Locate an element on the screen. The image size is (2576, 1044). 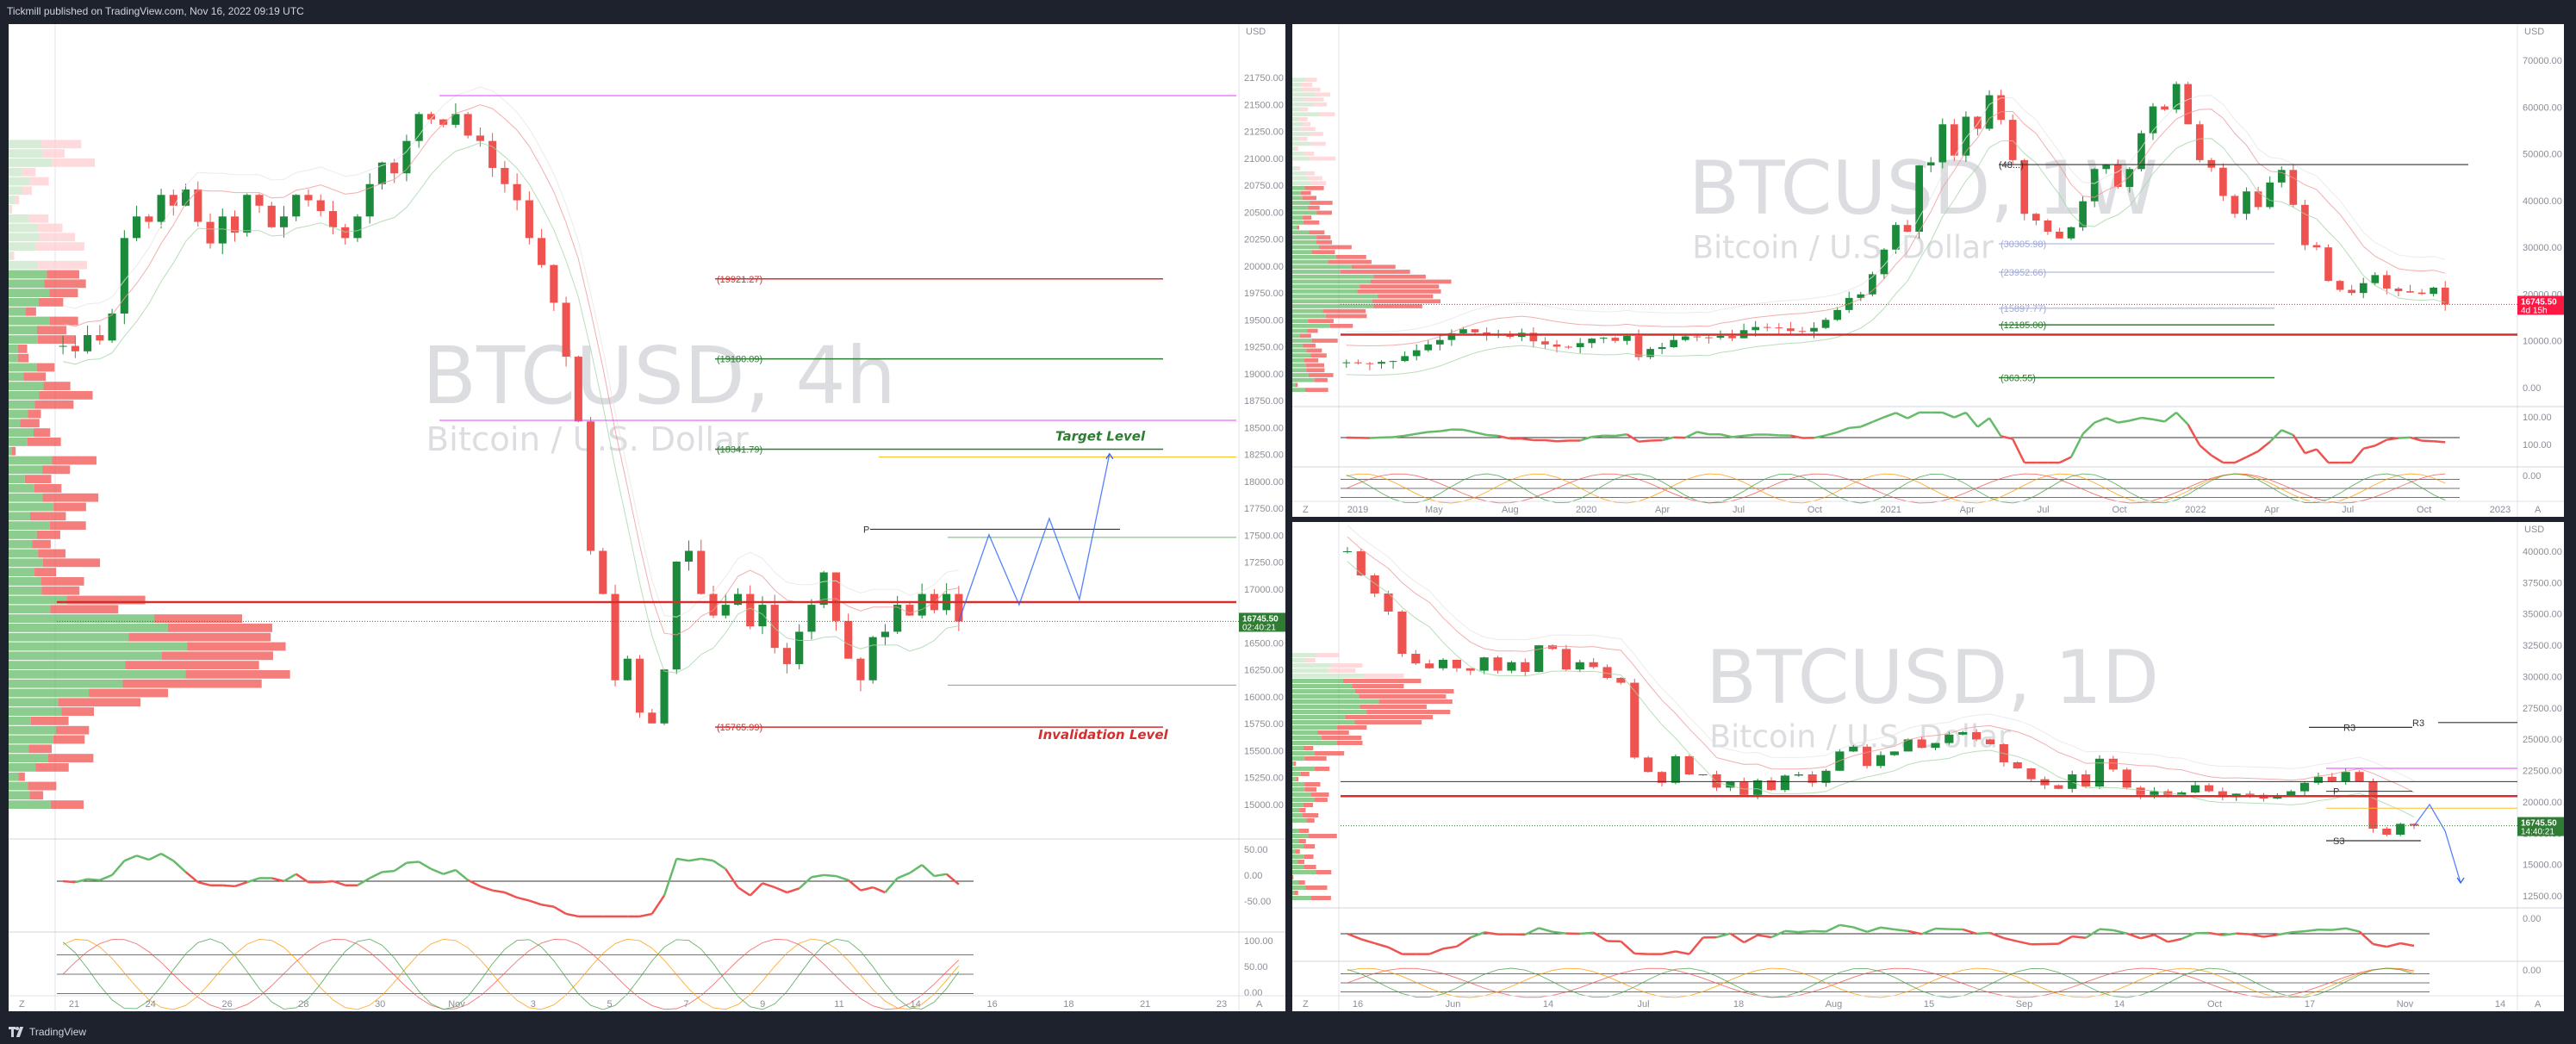
price-tick: 25000.00 is located at coordinates (2543, 740).